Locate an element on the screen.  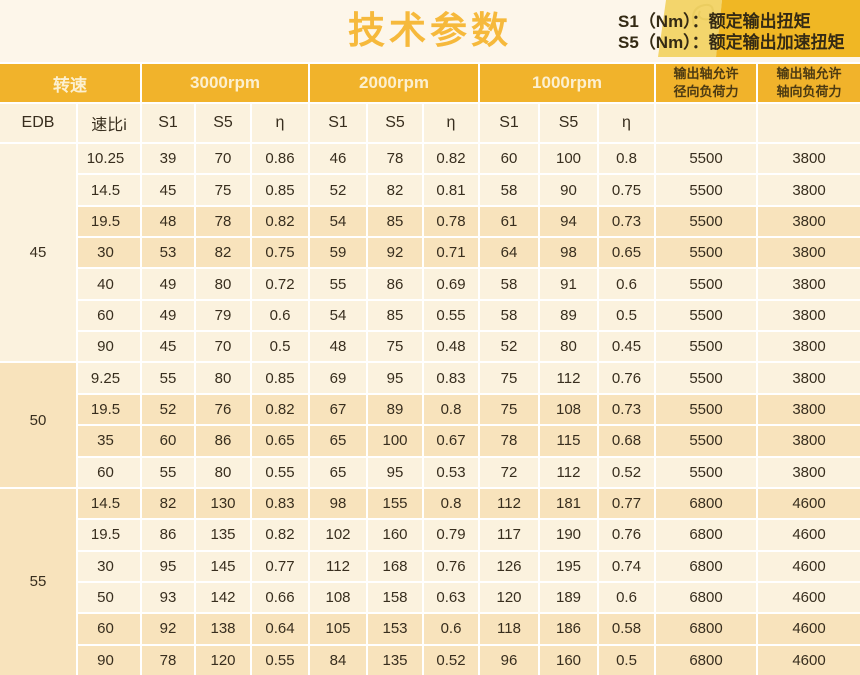
value-cell: 90 is located at coordinates (568, 190).